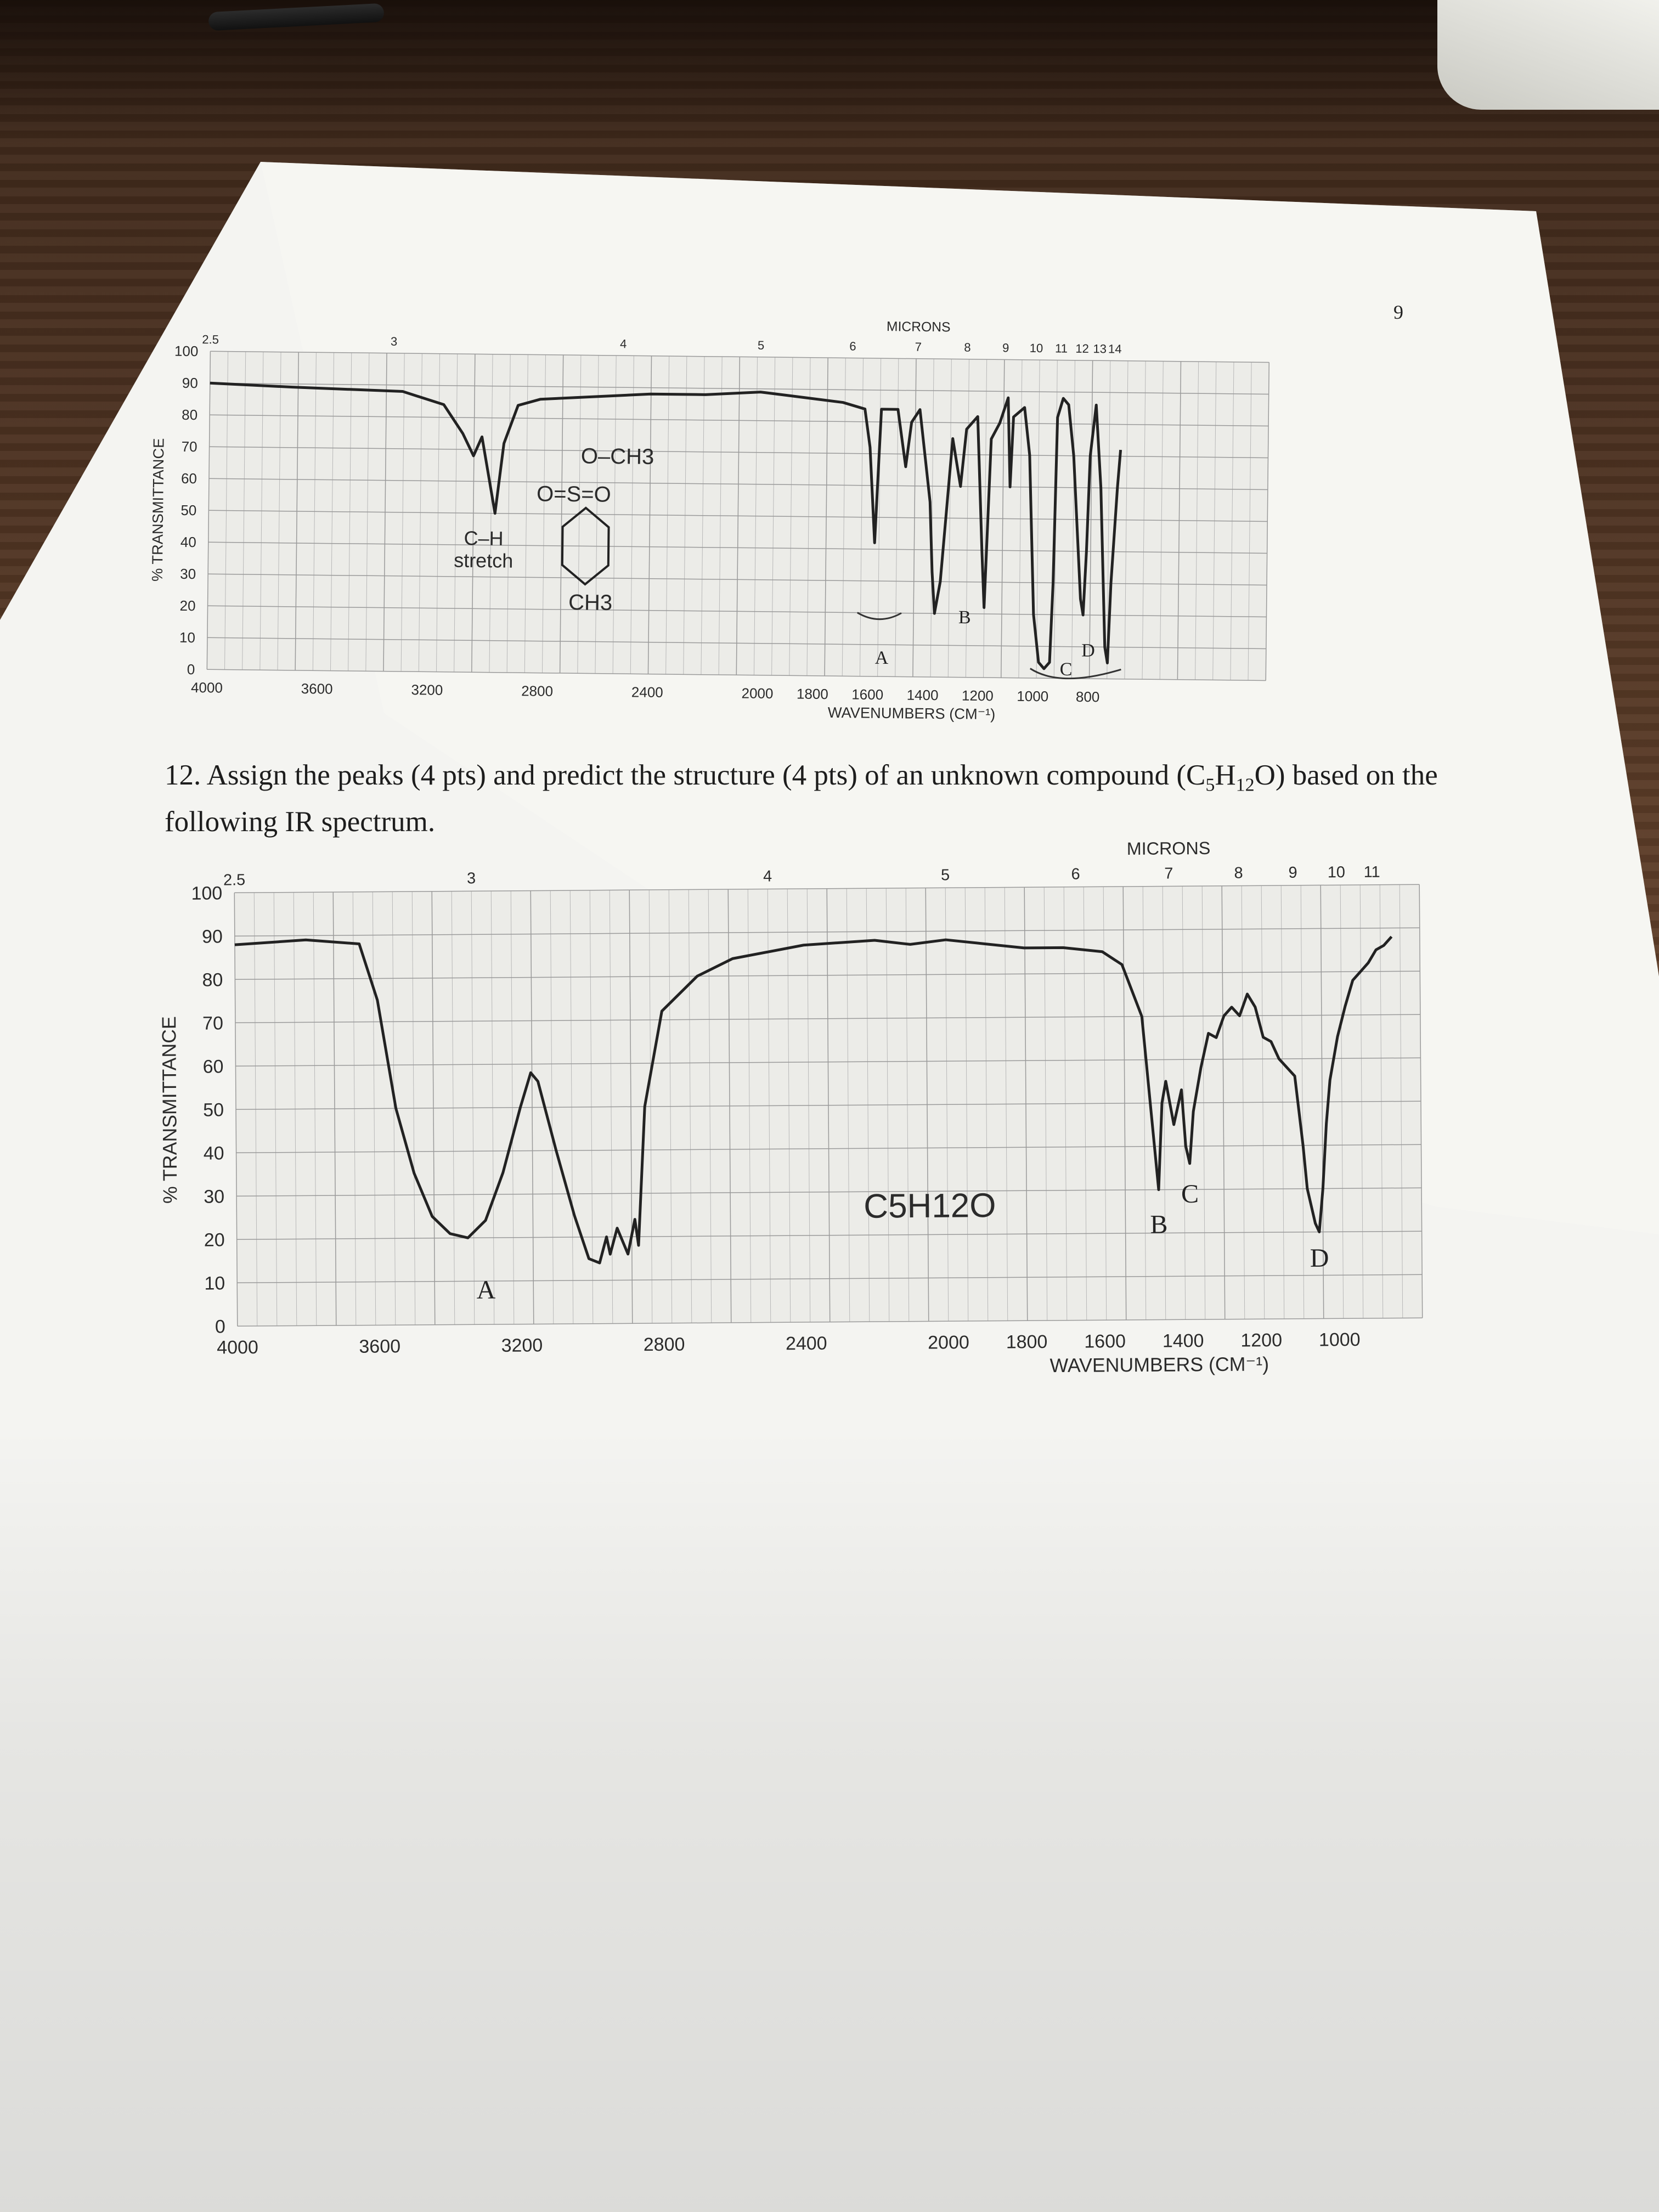 The width and height of the screenshot is (1659, 2212). Describe the element at coordinates (967, 348) in the screenshot. I see `micron-tick-label: 8` at that location.